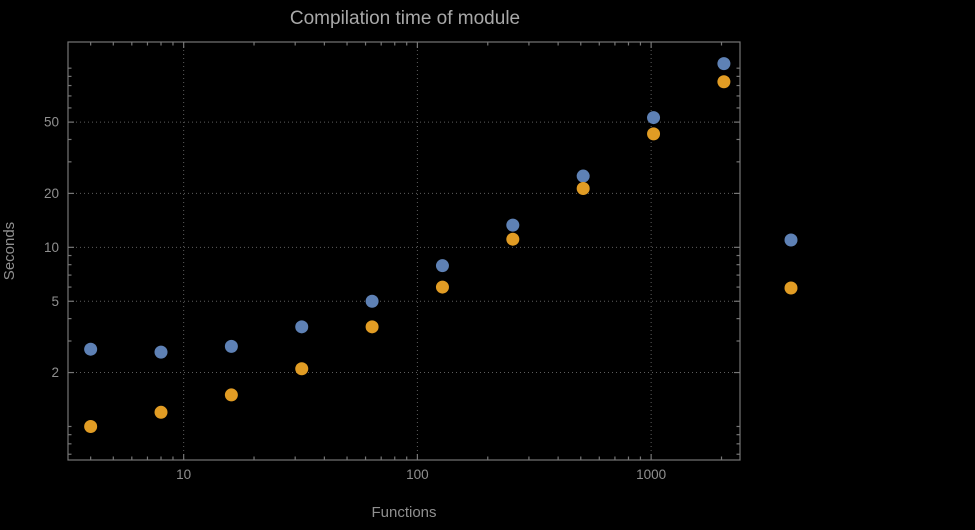 The width and height of the screenshot is (975, 530). What do you see at coordinates (417, 474) in the screenshot?
I see `x-tick-label: 100` at bounding box center [417, 474].